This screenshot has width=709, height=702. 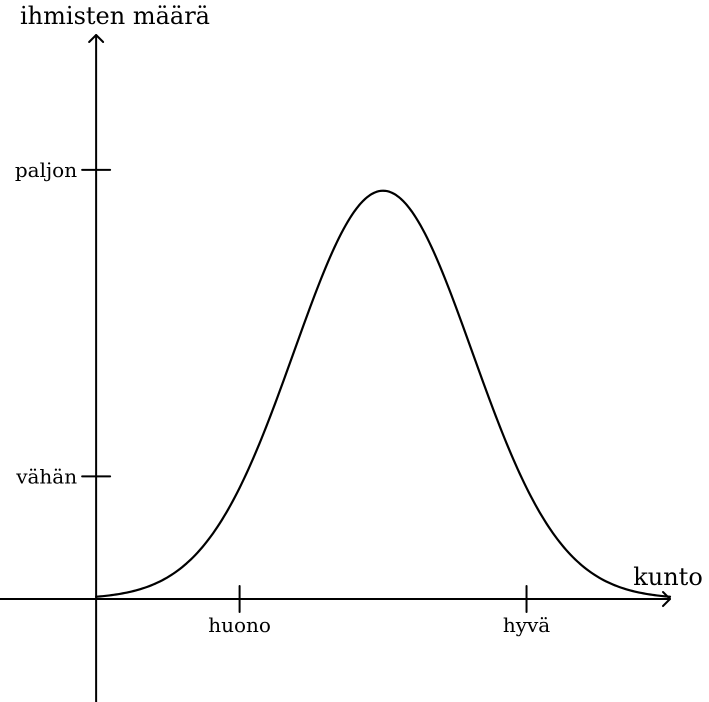 I want to click on y-tick-label-paljon: paljon, so click(x=46, y=170).